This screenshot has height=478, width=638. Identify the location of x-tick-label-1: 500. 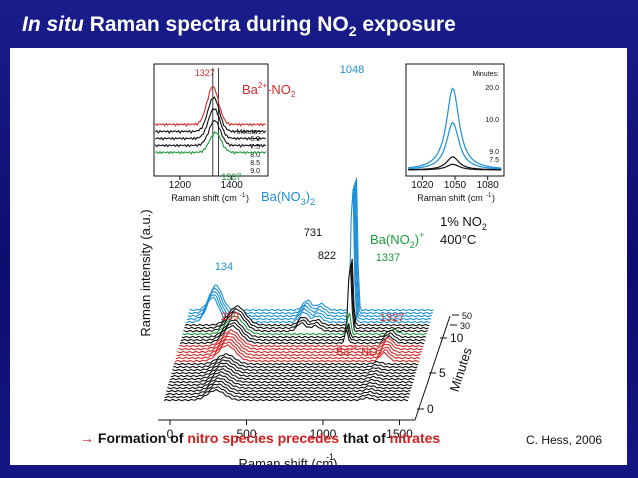
(246, 434).